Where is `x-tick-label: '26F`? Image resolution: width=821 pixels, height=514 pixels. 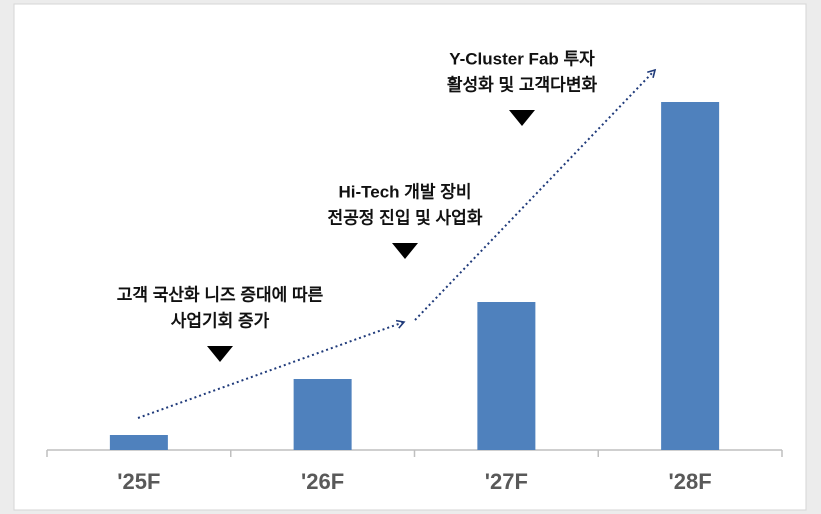
x-tick-label: '26F is located at coordinates (322, 481).